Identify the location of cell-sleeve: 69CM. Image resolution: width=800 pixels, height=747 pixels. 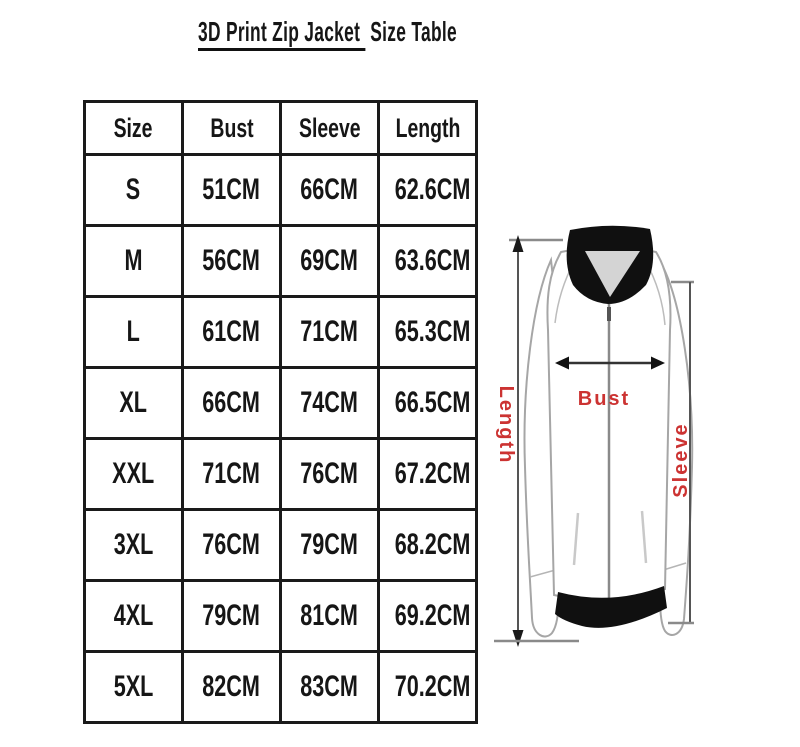
(329, 261).